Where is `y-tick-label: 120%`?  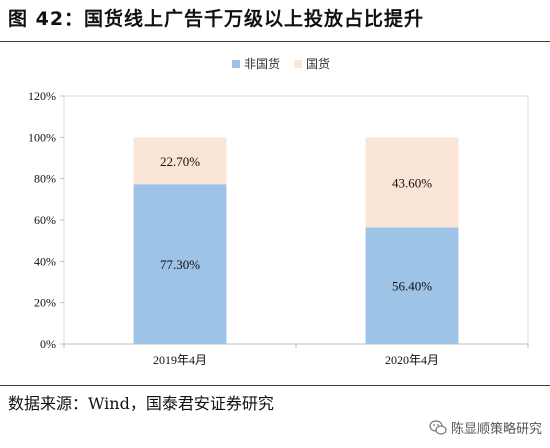
y-tick-label: 120% is located at coordinates (42, 96).